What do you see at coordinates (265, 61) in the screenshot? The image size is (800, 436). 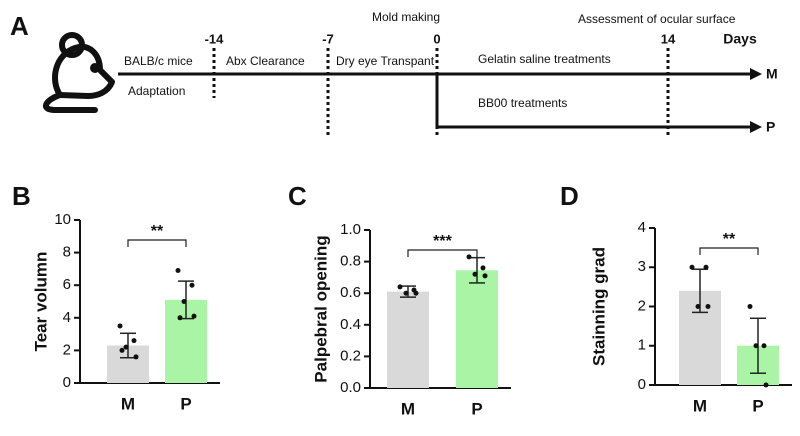 I see `phase-label: Abx Clearance` at bounding box center [265, 61].